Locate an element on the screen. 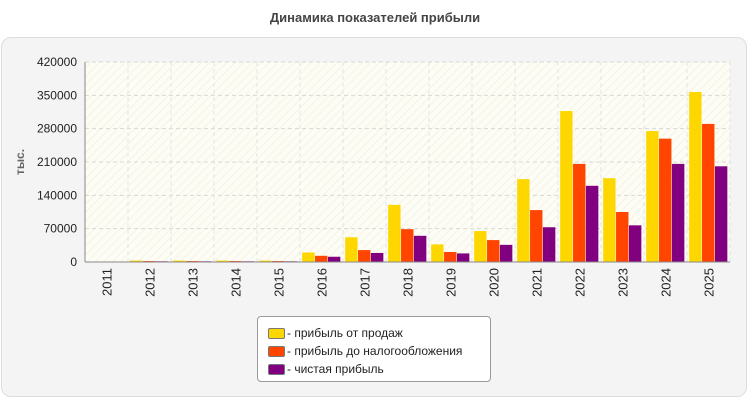  chart-title: Динамика показателей прибыли is located at coordinates (375, 17).